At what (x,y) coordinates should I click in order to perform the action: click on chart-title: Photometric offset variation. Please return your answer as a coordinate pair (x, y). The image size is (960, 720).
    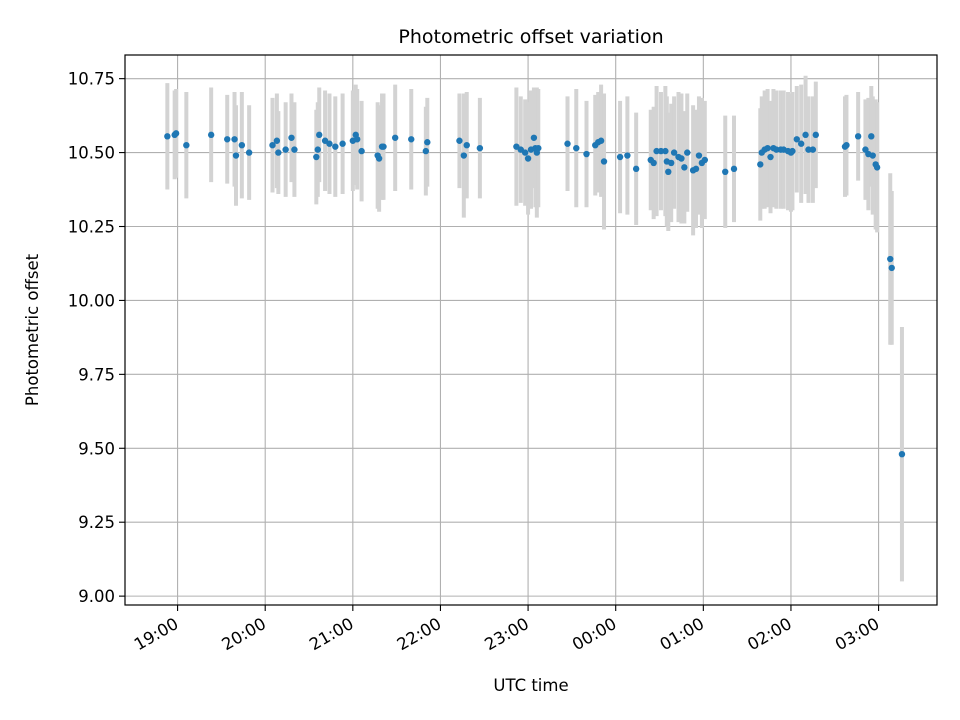
    Looking at the image, I should click on (530, 37).